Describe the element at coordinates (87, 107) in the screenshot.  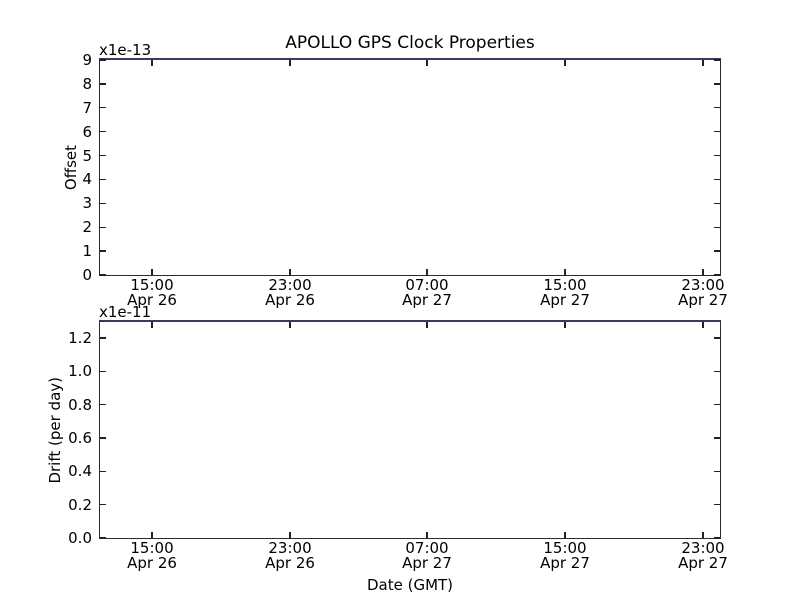
I see `y-tick-label: 7` at that location.